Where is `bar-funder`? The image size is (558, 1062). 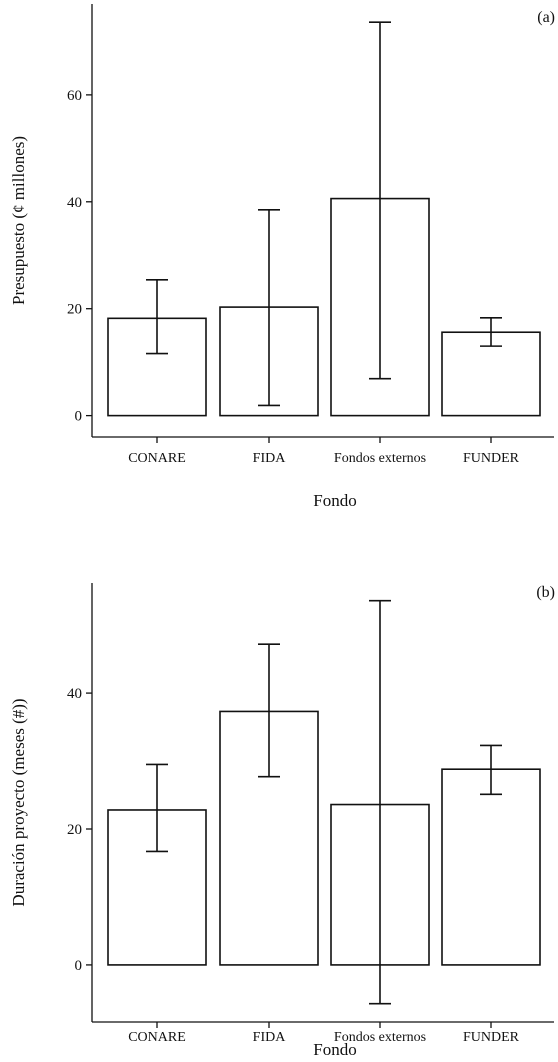
bar-funder is located at coordinates (491, 867).